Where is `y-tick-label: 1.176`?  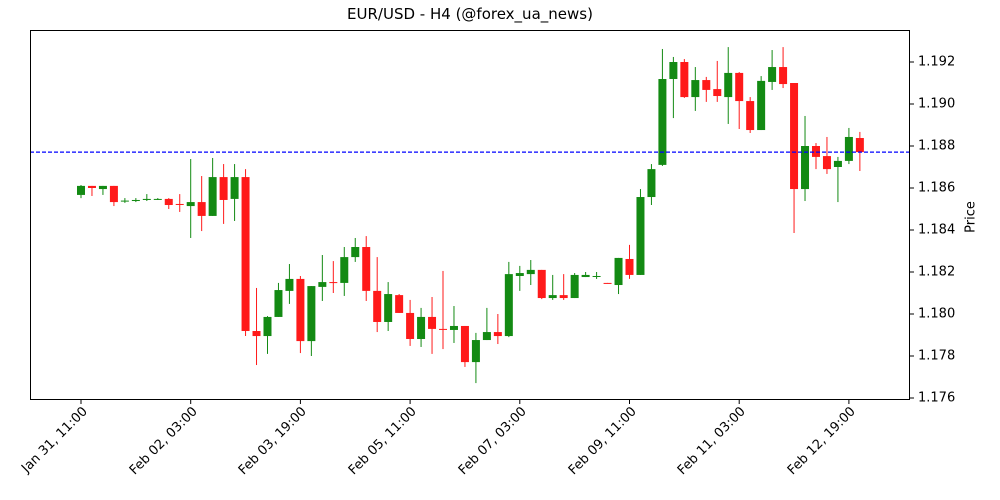
y-tick-label: 1.176 is located at coordinates (937, 398).